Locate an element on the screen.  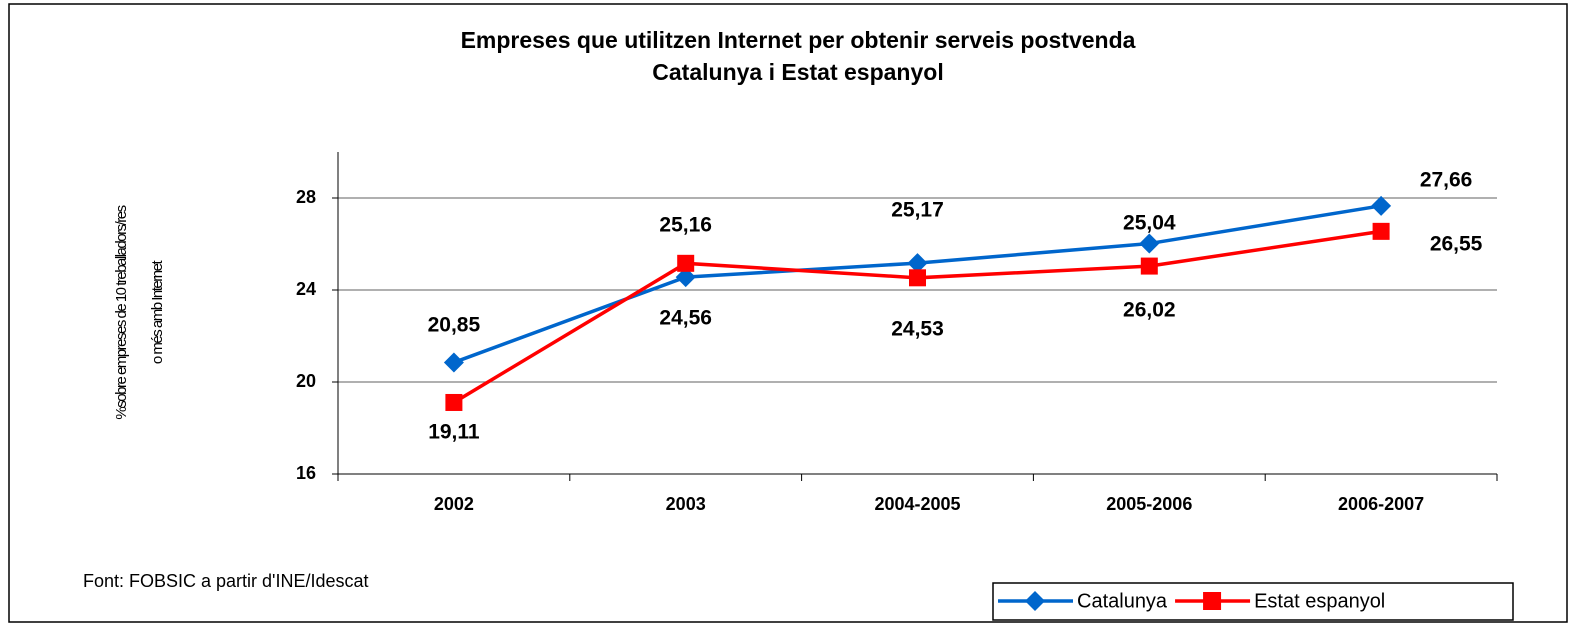
source-note: Font: FOBSIC a partir d'INE/Idescat is located at coordinates (226, 581).